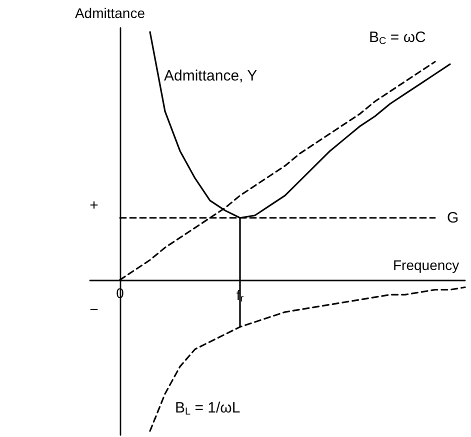  I want to click on series-label: Admittance, Y, so click(211, 75).